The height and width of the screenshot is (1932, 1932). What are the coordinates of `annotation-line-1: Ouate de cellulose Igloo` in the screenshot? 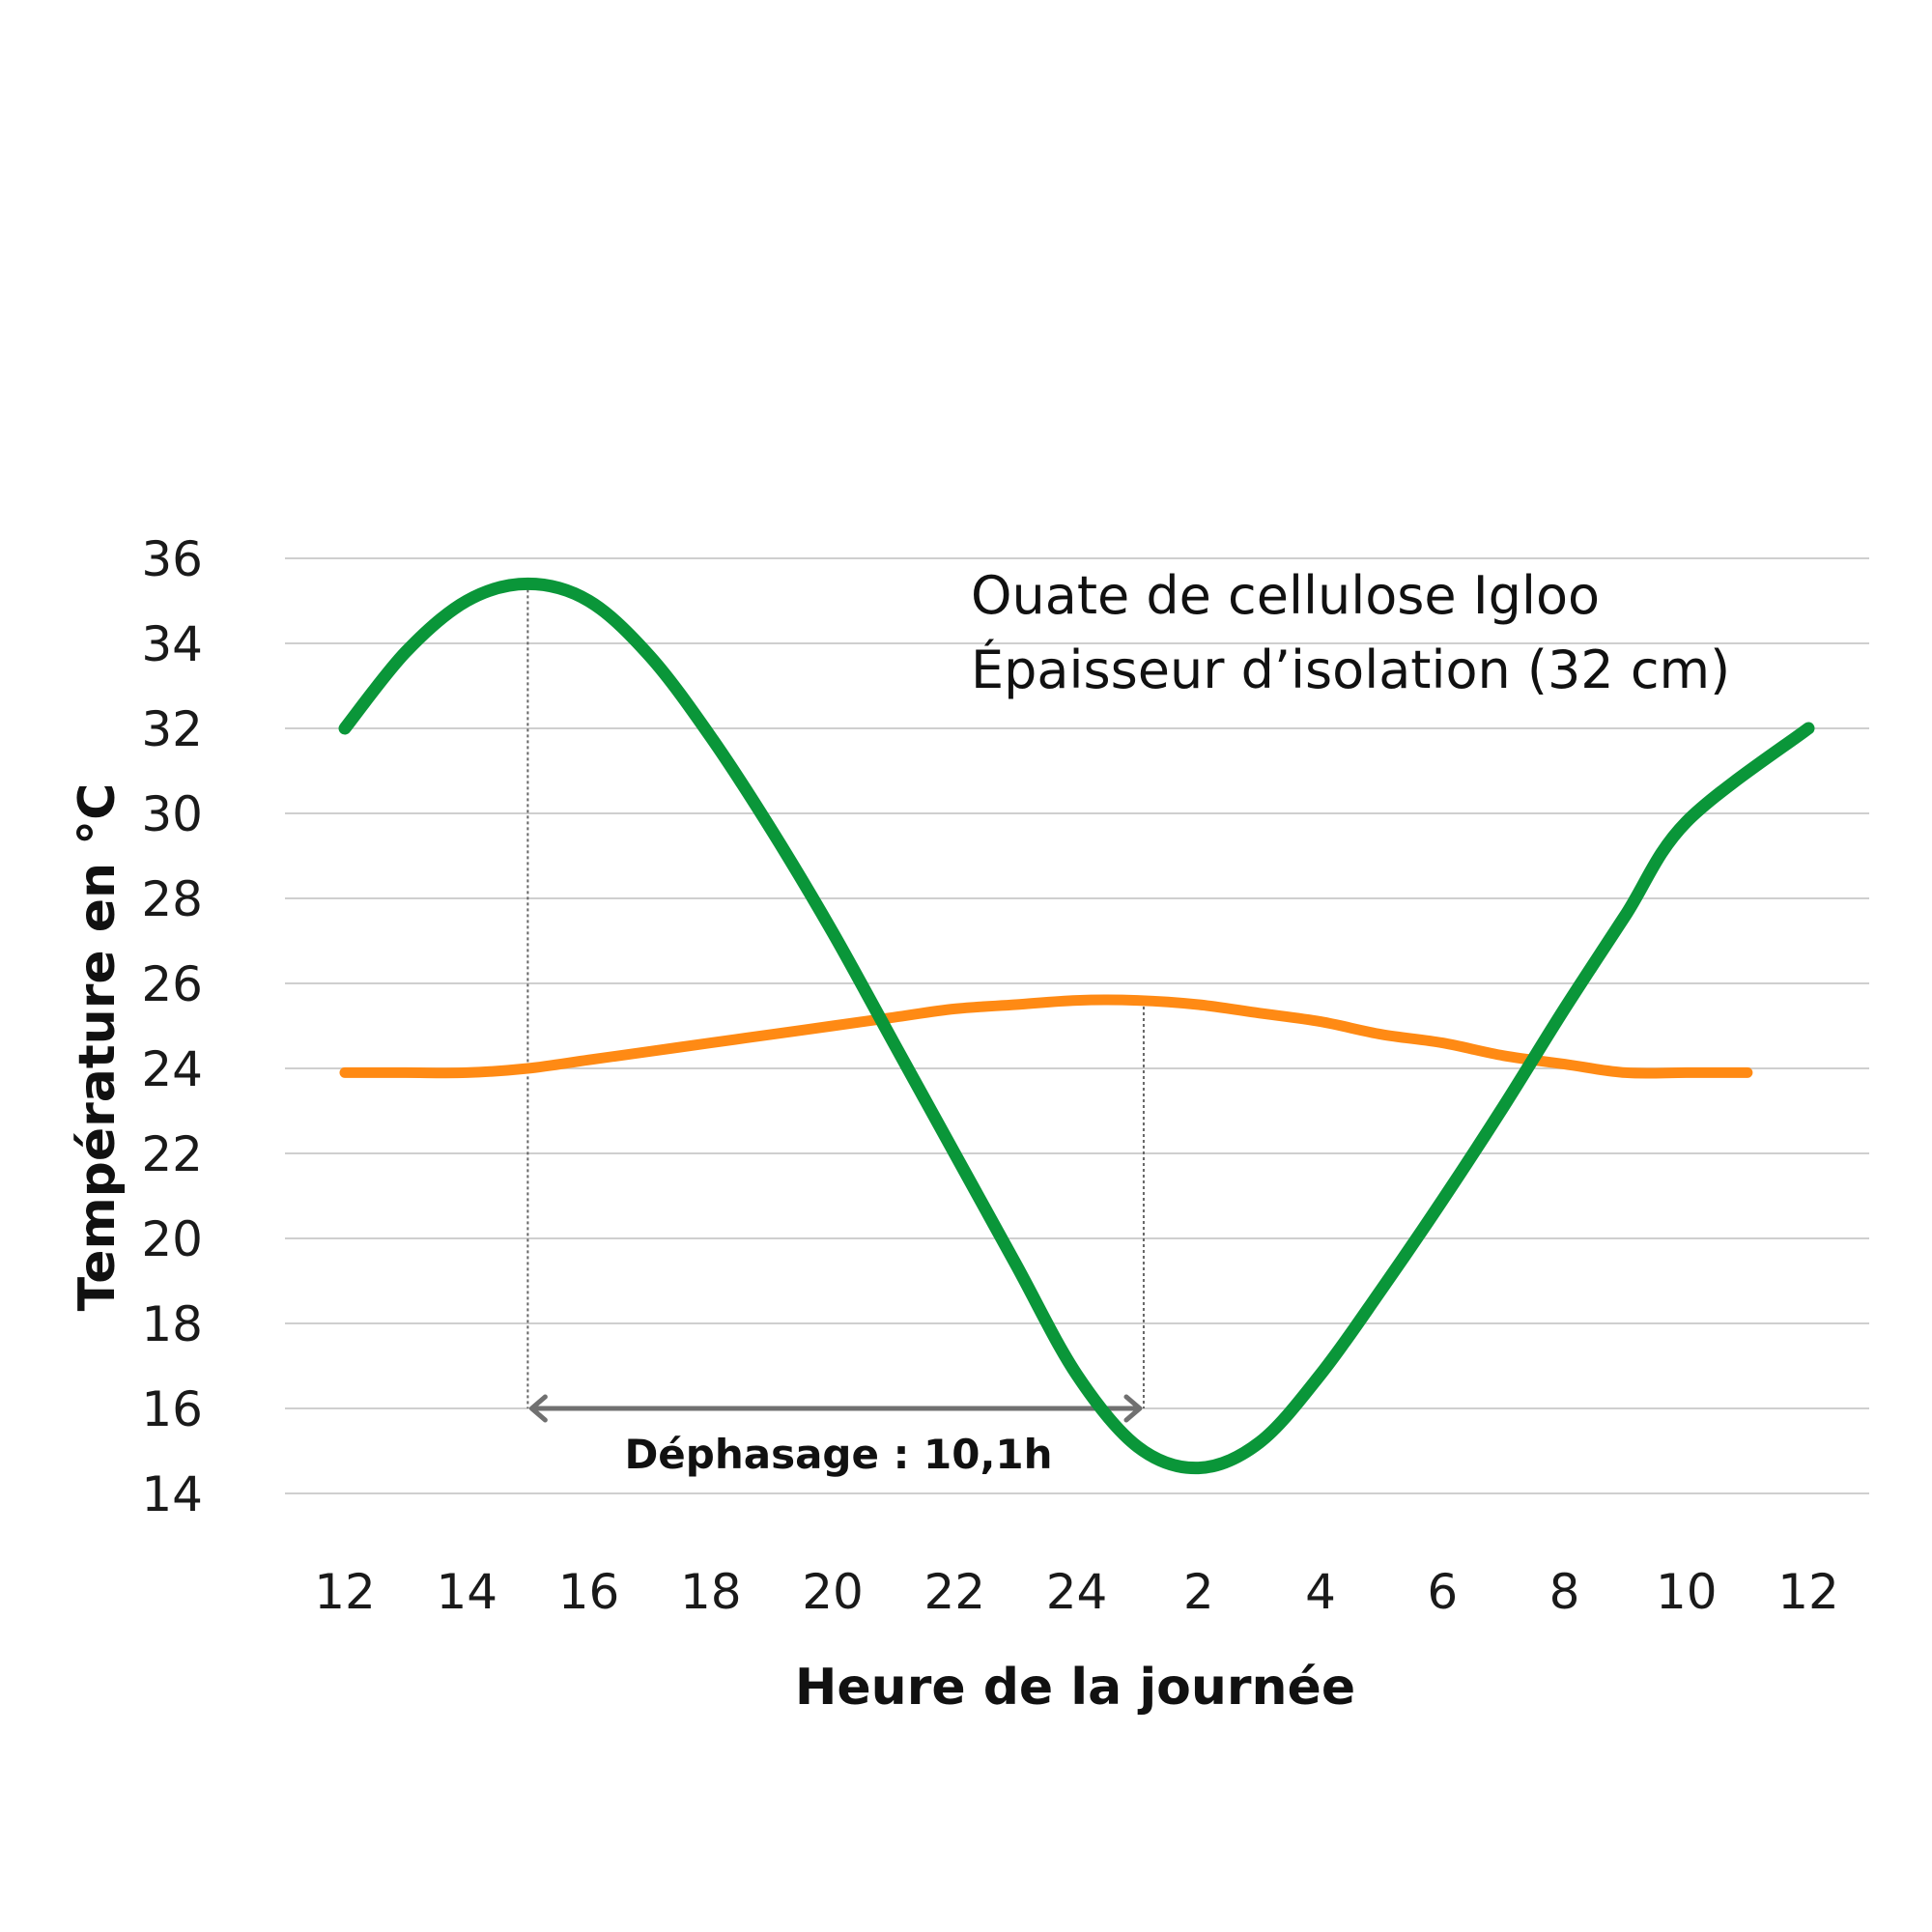 It's located at (1285, 595).